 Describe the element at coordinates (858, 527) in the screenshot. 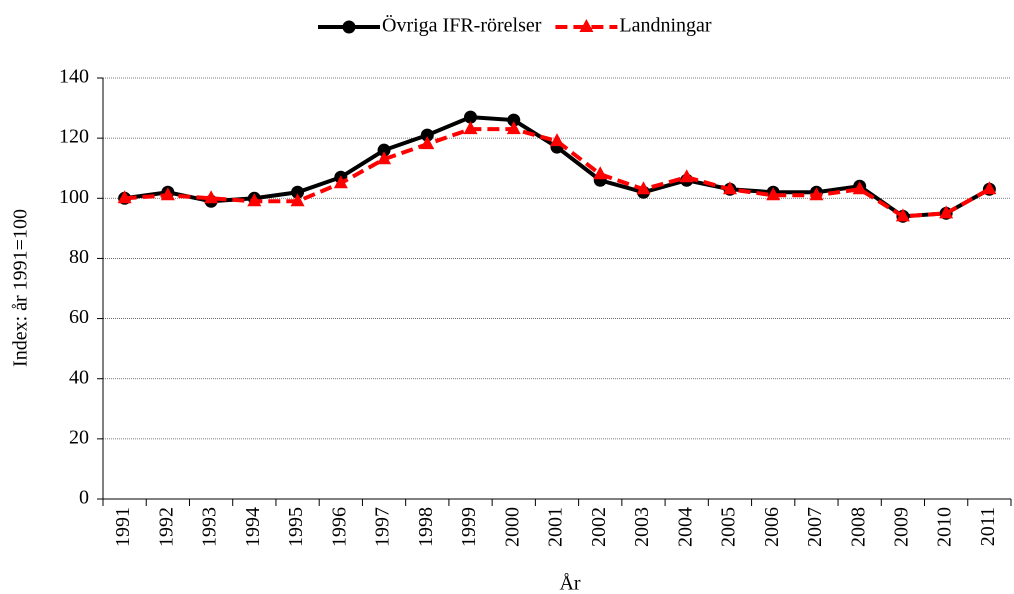

I see `x-tick-label: 2008` at that location.